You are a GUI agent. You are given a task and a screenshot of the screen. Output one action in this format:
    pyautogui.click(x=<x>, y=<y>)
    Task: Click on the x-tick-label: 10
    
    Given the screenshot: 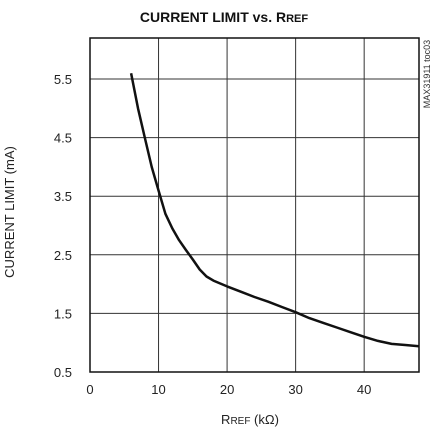 What is the action you would take?
    pyautogui.click(x=158, y=389)
    